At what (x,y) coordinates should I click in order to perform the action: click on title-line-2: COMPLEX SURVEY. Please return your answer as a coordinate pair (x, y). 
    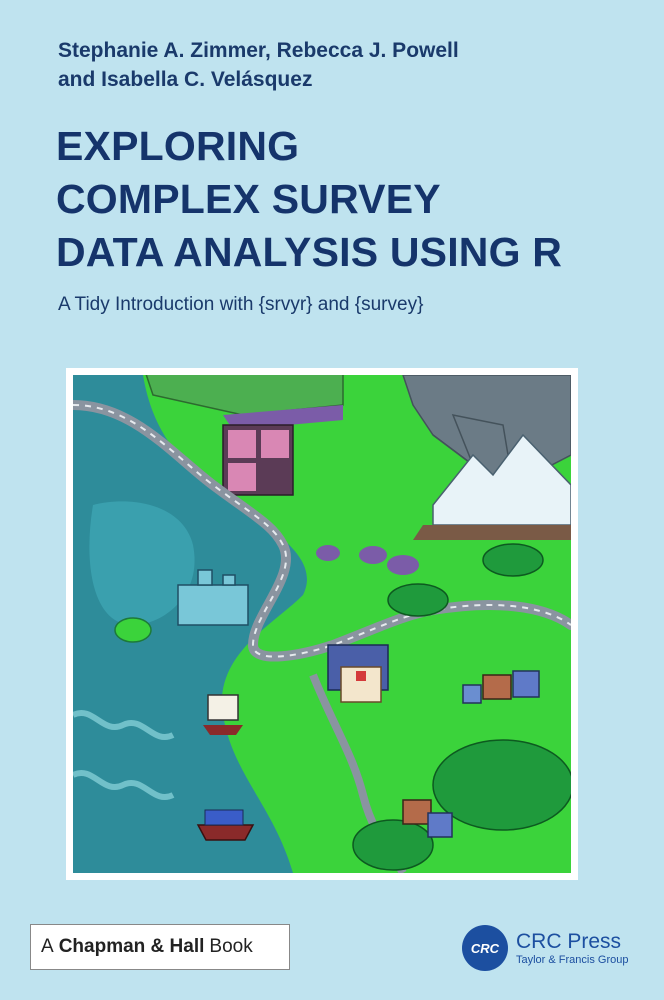
    Looking at the image, I should click on (248, 199).